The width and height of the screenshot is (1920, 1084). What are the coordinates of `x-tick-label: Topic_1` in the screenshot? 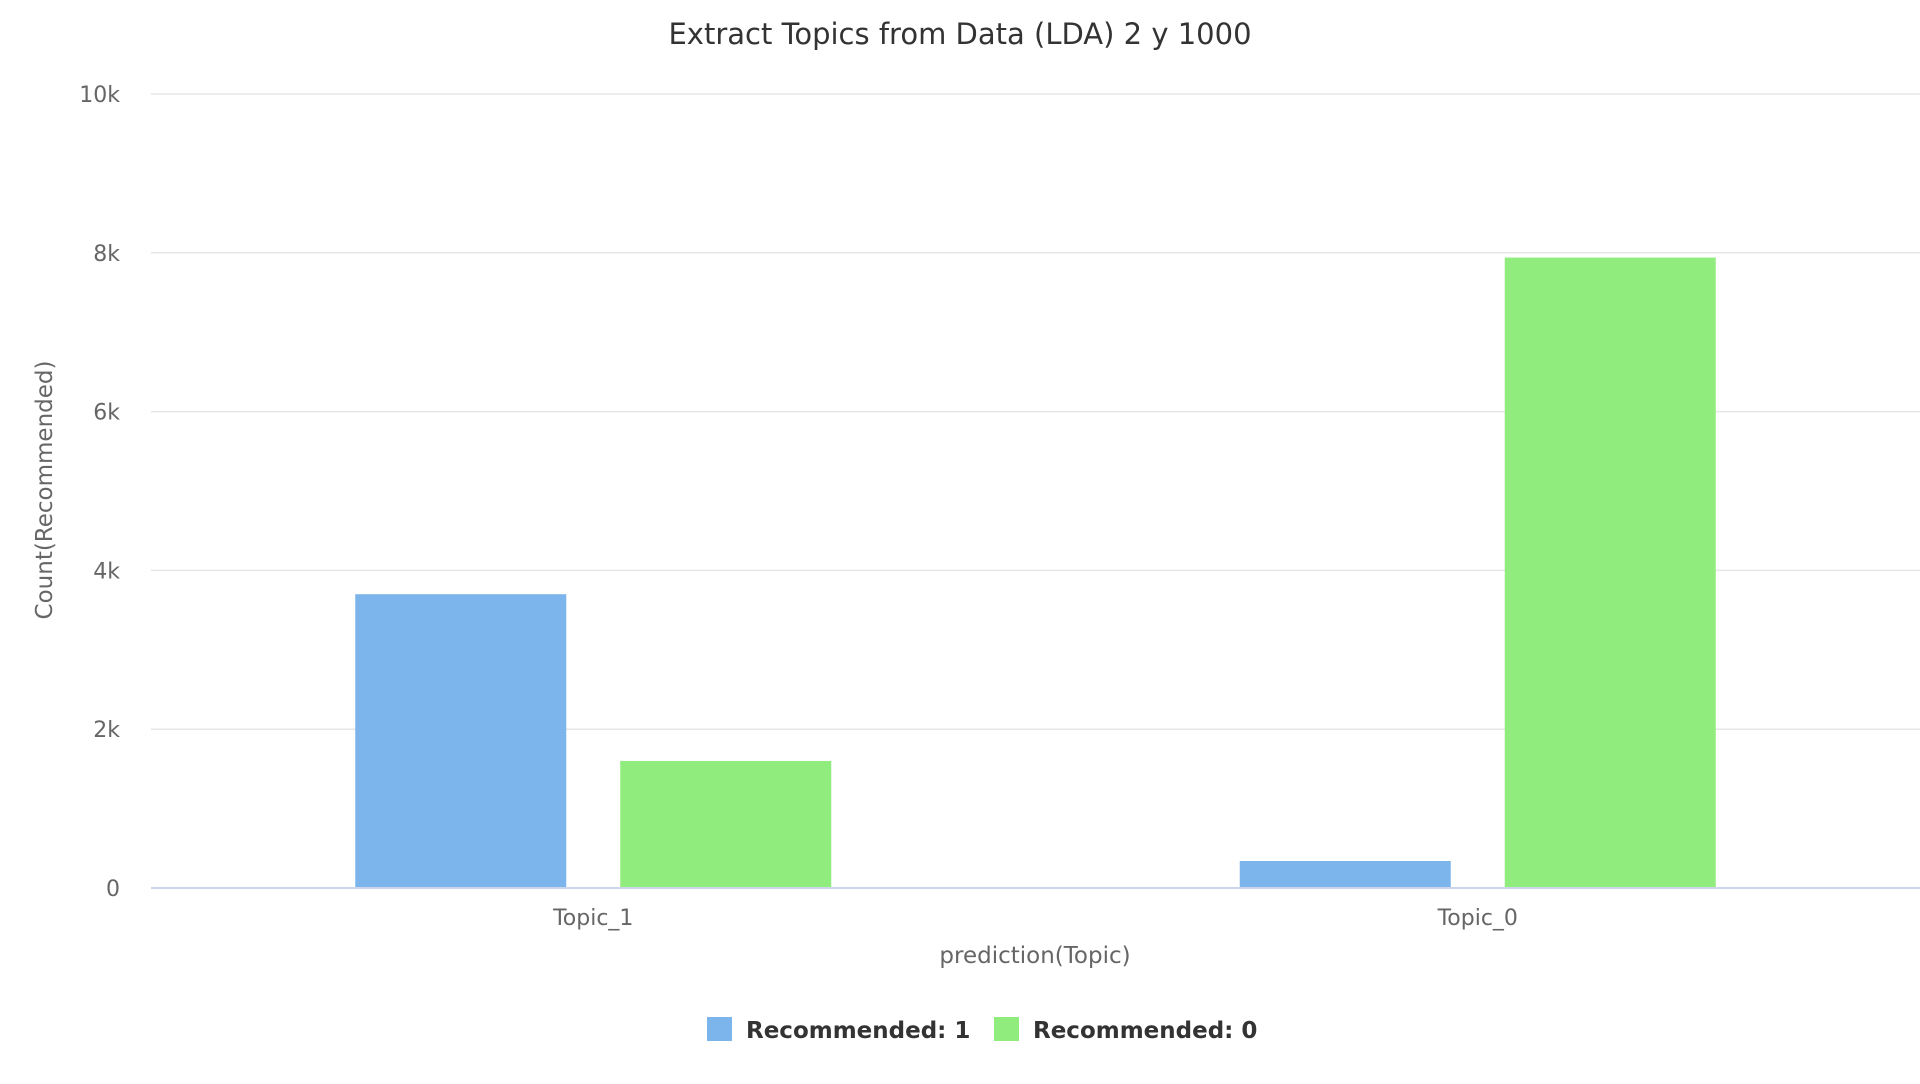 It's located at (592, 918).